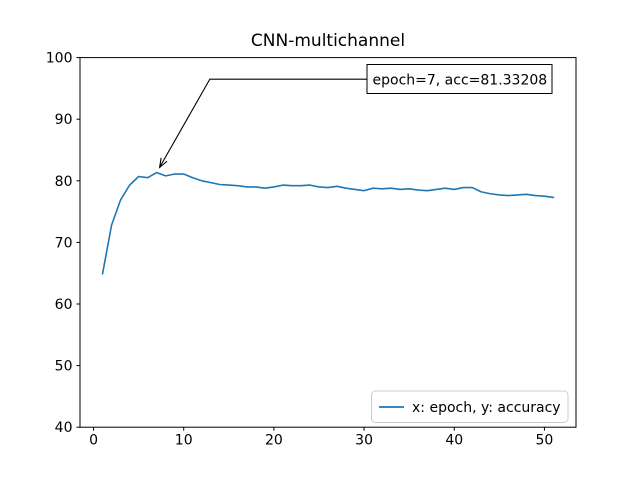 The height and width of the screenshot is (480, 640). I want to click on y-tick-label: 70, so click(64, 243).